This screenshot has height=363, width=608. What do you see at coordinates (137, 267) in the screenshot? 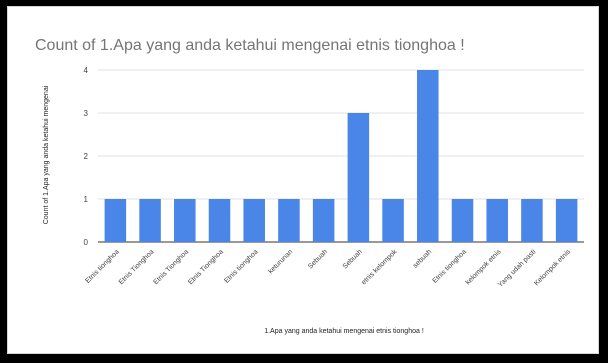
I see `x-tick-label-1: Etnis Tionghoa` at bounding box center [137, 267].